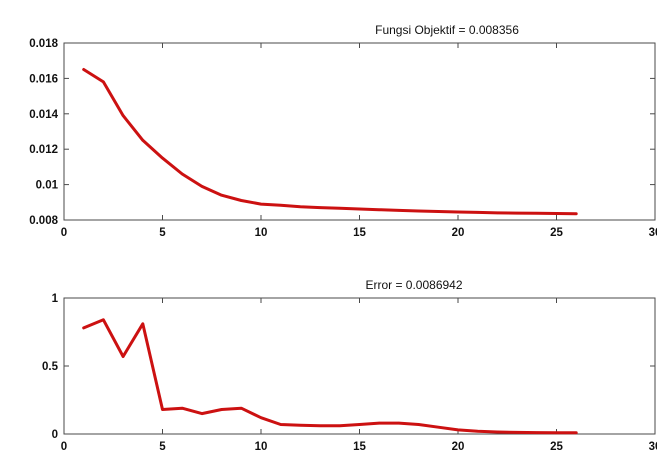 This screenshot has height=466, width=657. I want to click on y-tick-label: 0.014, so click(43, 115).